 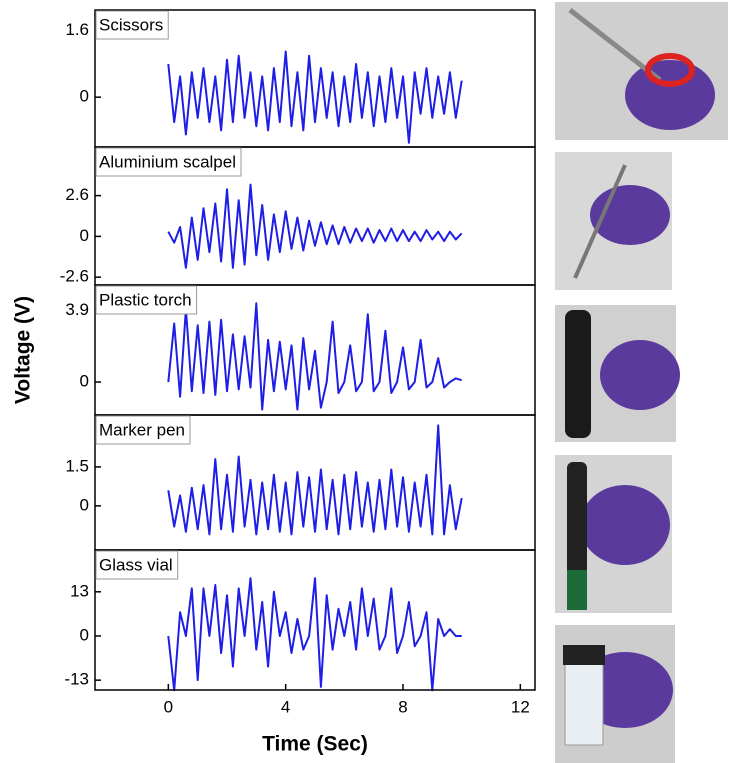 I want to click on torch, so click(x=578, y=374).